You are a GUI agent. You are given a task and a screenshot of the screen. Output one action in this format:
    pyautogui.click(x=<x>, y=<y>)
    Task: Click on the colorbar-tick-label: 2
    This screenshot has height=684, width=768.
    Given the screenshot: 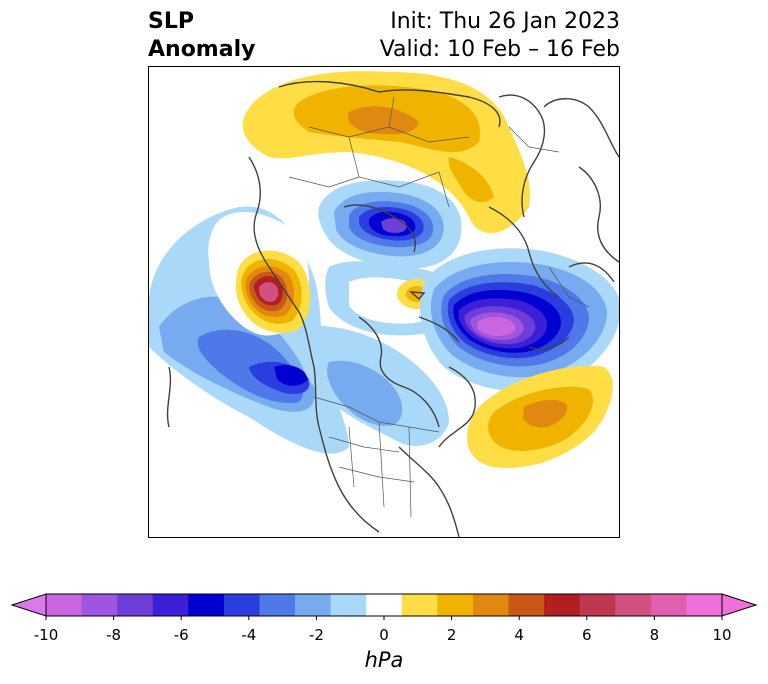 What is the action you would take?
    pyautogui.click(x=451, y=635)
    